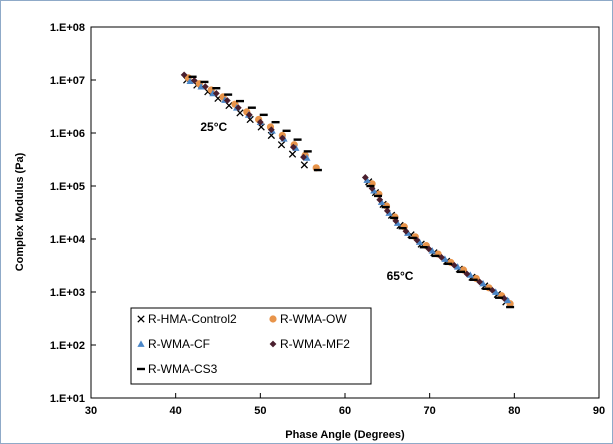 The width and height of the screenshot is (613, 444). Describe the element at coordinates (306, 201) in the screenshot. I see `annotations: 25°C 65°C` at that location.